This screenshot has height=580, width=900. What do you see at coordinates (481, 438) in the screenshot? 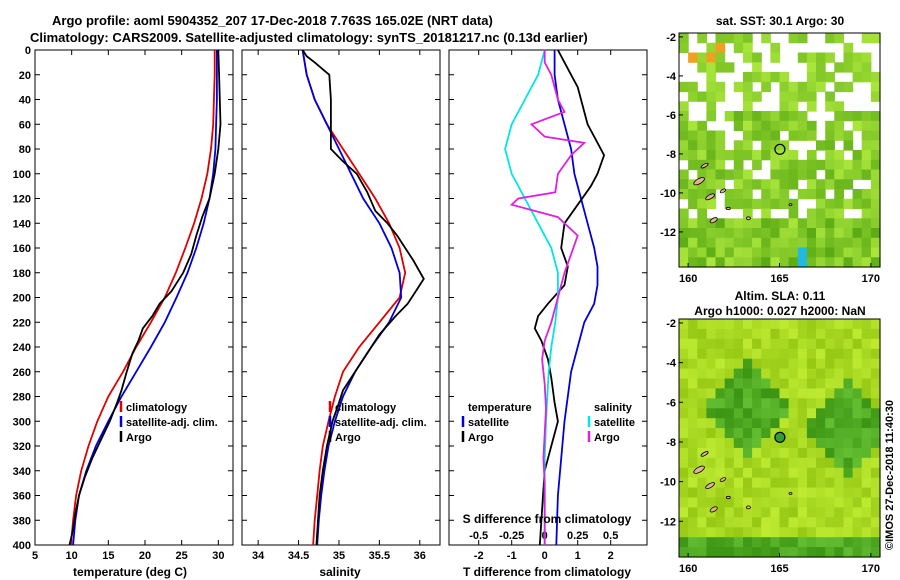
I see `legend-t-argo-label: Argo` at bounding box center [481, 438].